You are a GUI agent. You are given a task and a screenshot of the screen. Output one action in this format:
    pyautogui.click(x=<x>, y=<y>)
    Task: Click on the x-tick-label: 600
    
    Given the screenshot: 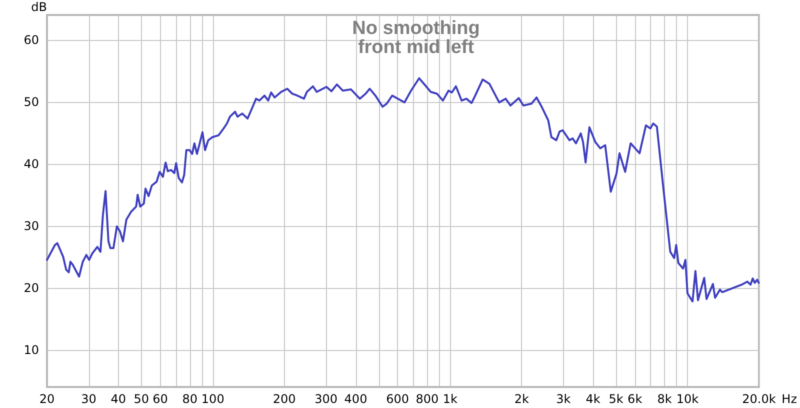 What is the action you would take?
    pyautogui.click(x=397, y=399)
    